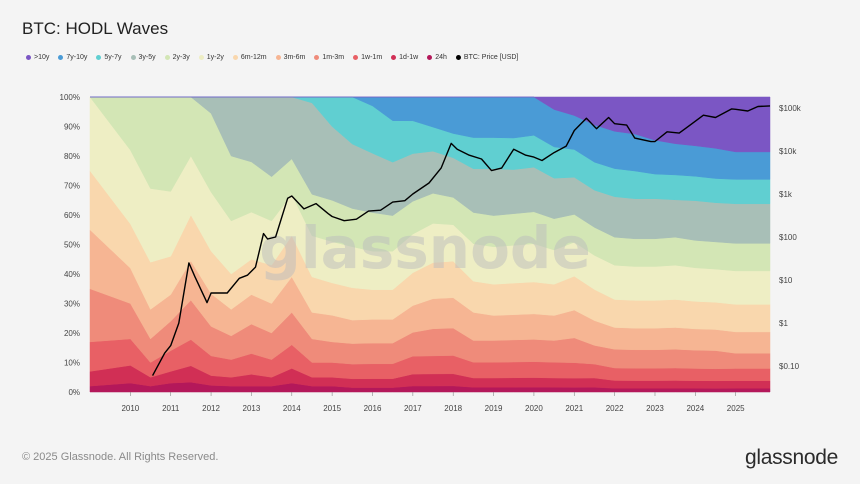 This screenshot has width=860, height=484. What do you see at coordinates (70, 97) in the screenshot?
I see `y-tick-label: 100%` at bounding box center [70, 97].